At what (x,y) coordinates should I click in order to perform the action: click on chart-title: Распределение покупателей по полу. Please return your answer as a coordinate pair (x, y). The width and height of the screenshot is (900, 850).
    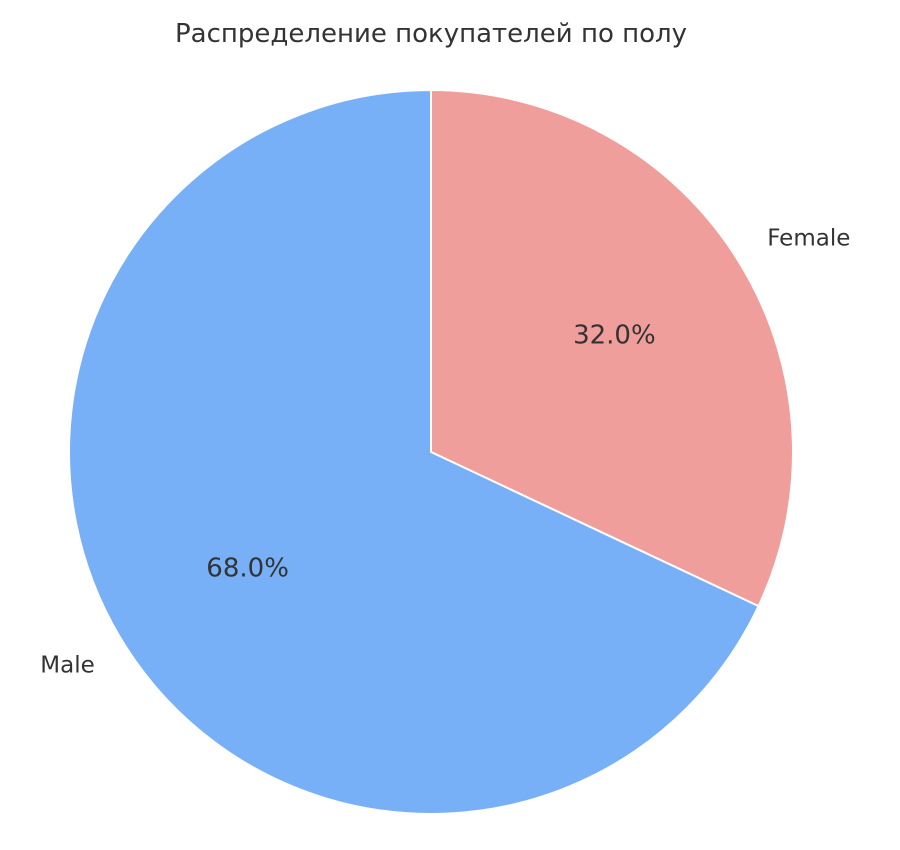
    Looking at the image, I should click on (431, 34).